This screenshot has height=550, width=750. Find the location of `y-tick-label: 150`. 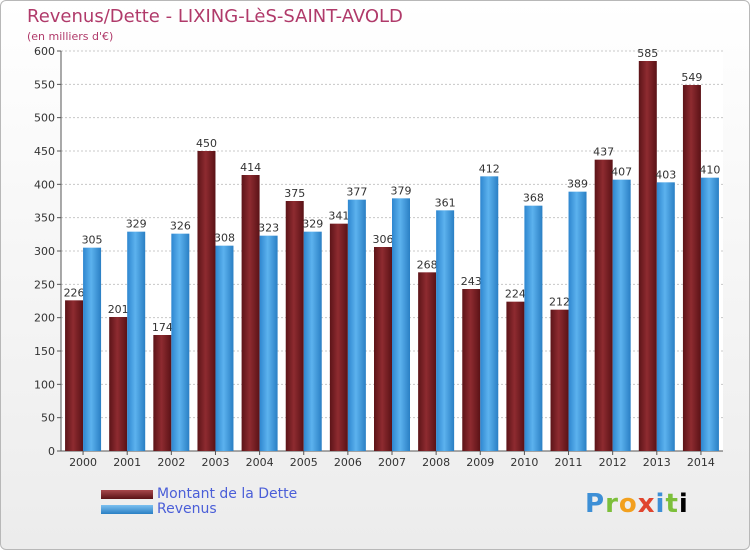

y-tick-label: 150 is located at coordinates (44, 351).